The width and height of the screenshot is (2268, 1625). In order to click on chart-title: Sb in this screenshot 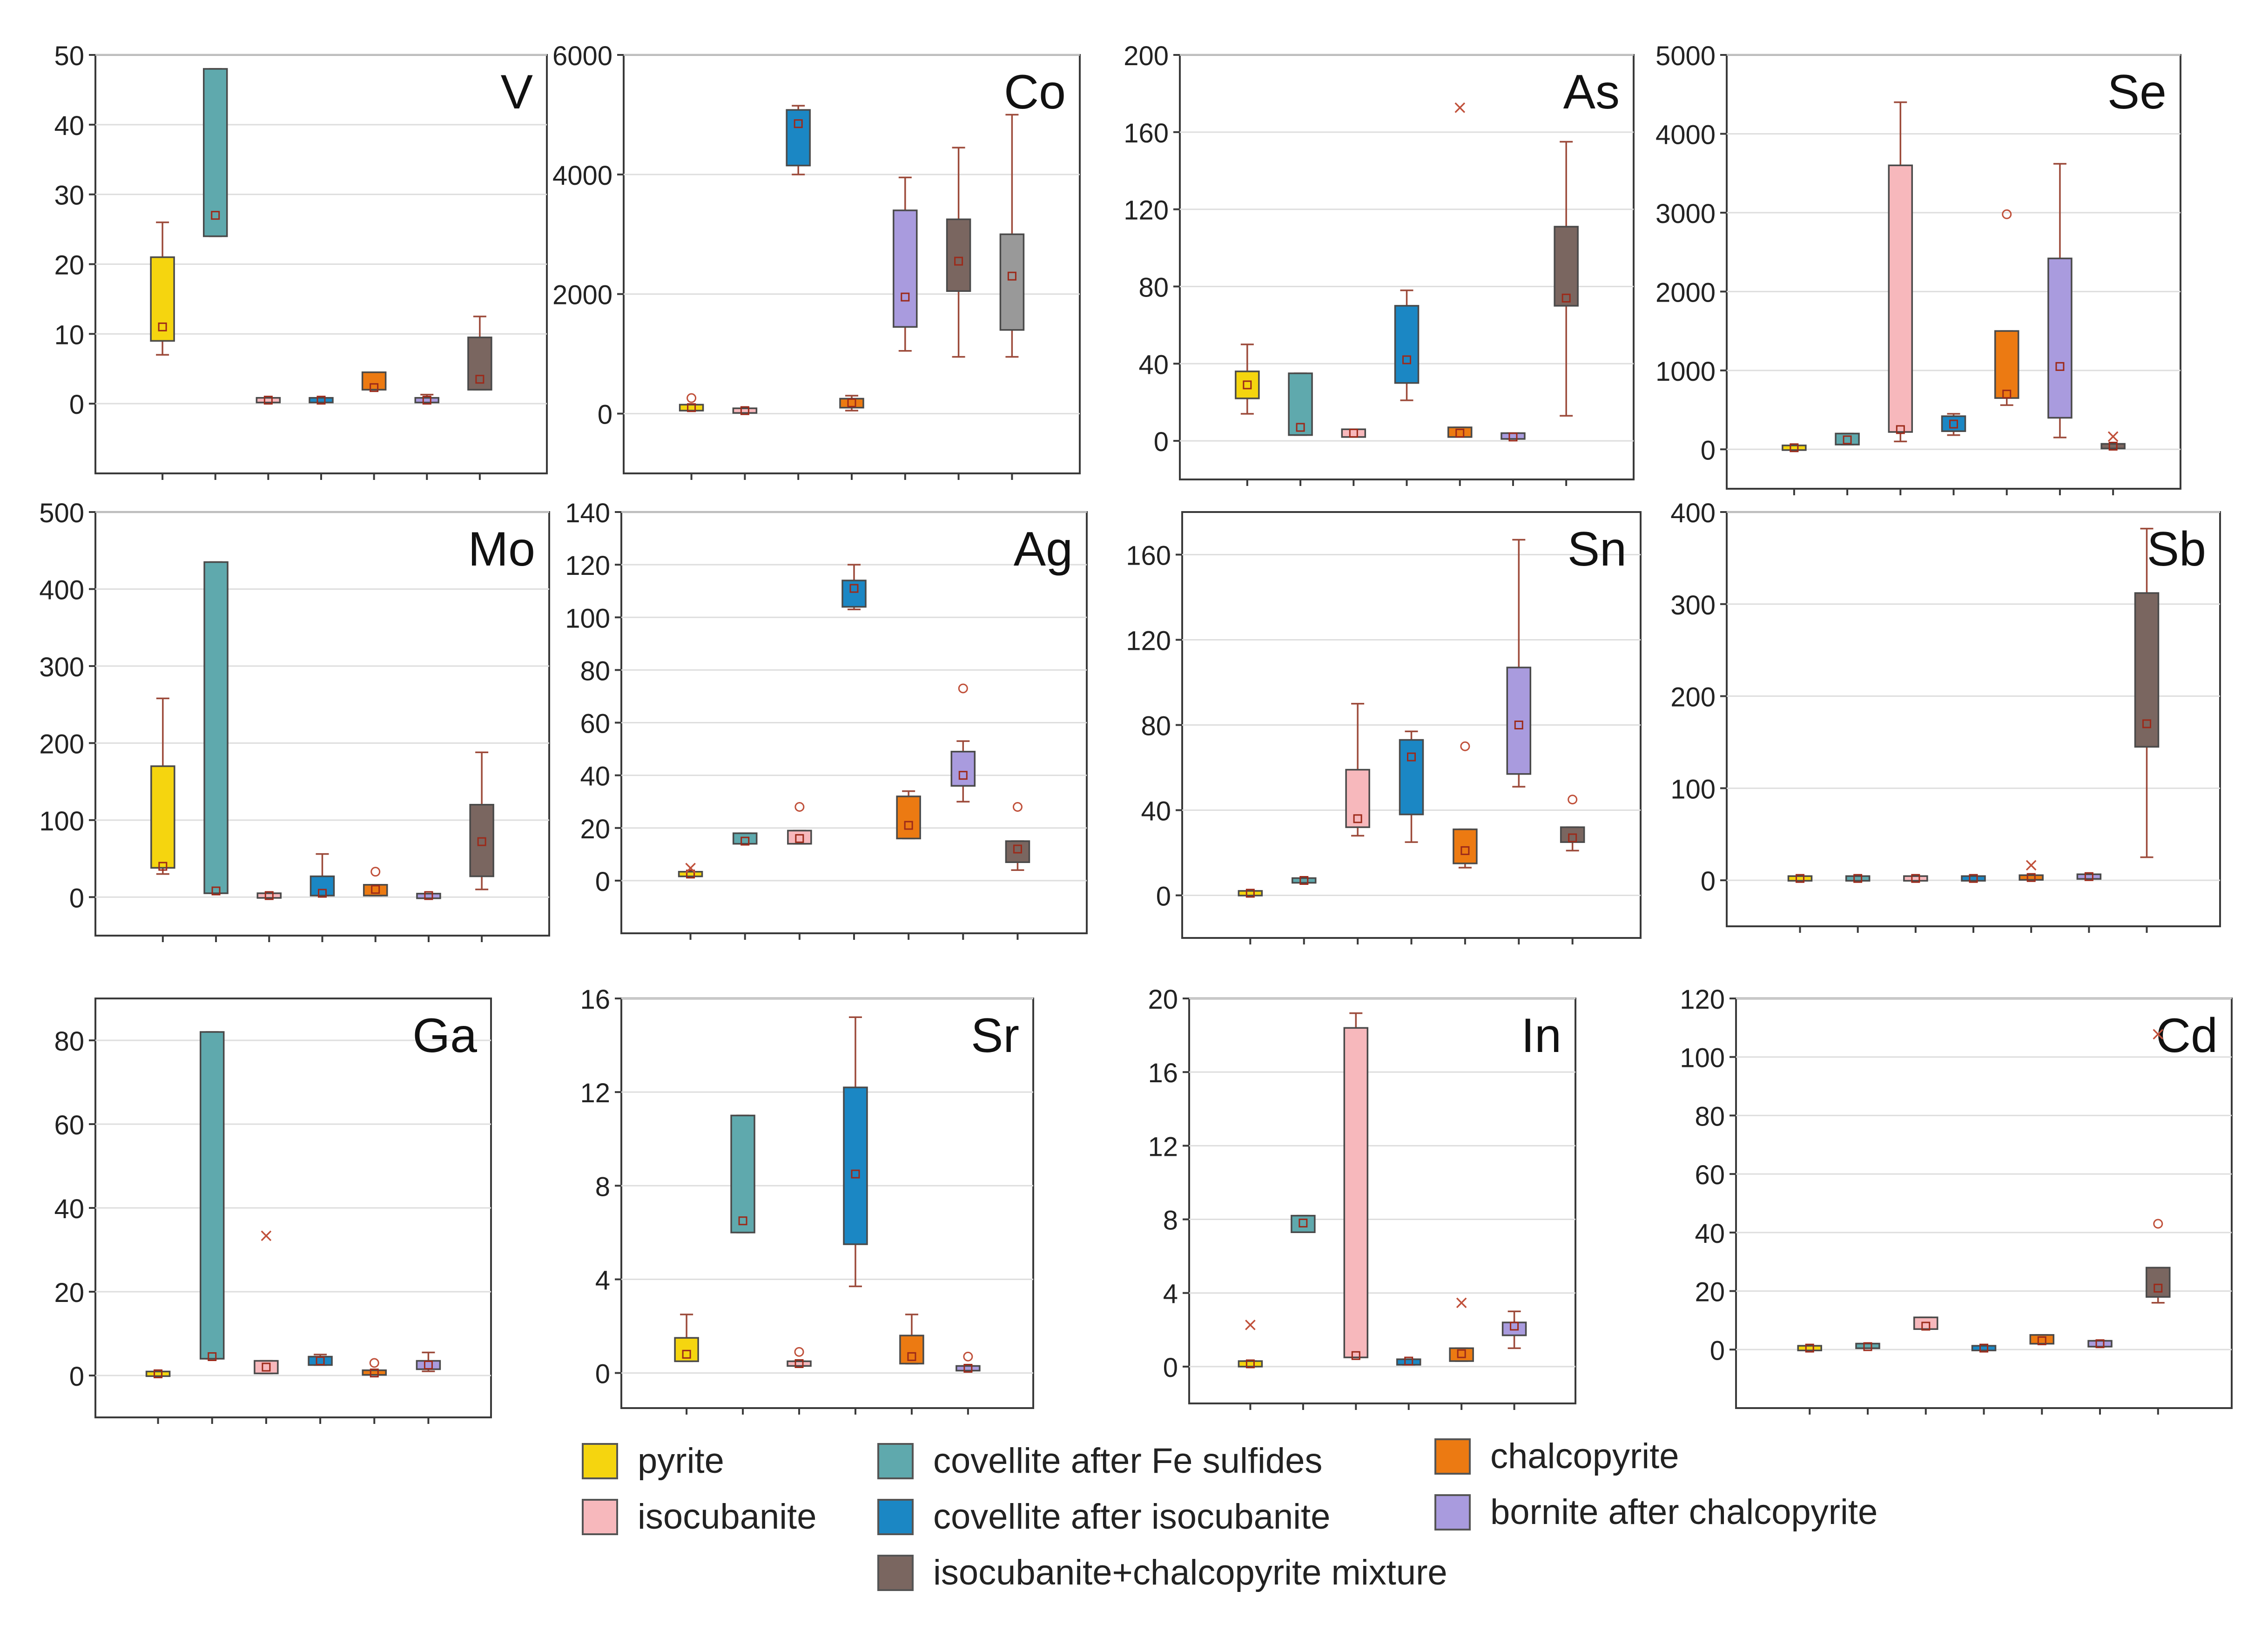, I will do `click(2176, 549)`.